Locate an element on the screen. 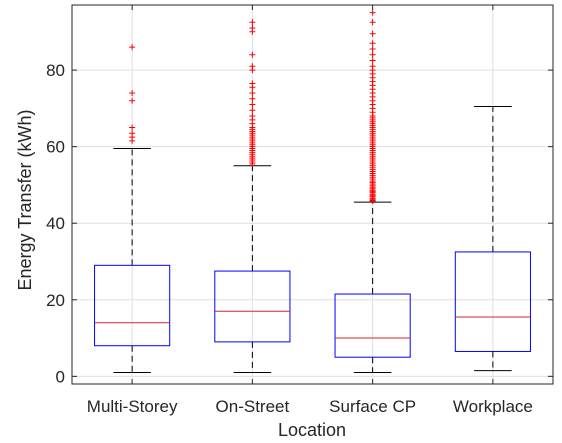 Image resolution: width=562 pixels, height=443 pixels. x-tick-label: Multi-Storey is located at coordinates (132, 406).